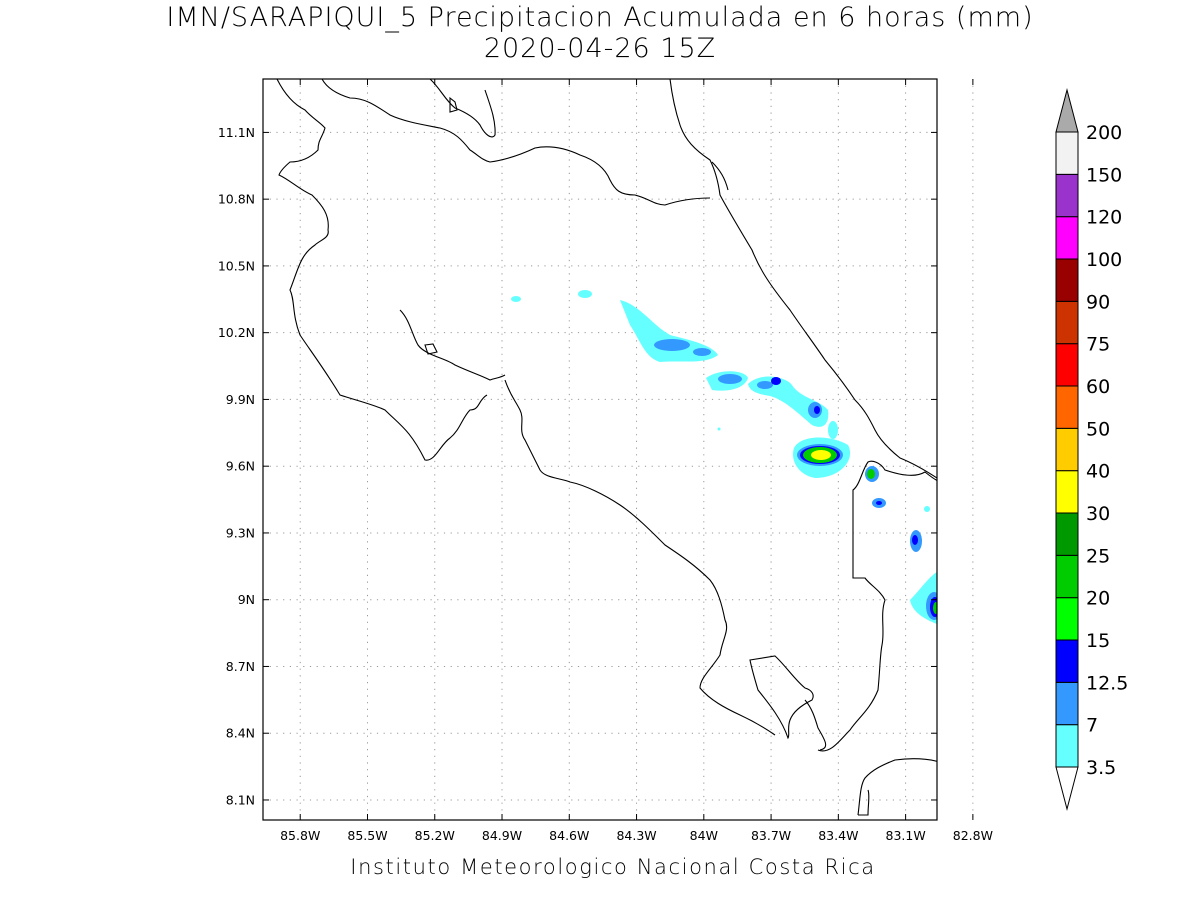 This screenshot has height=900, width=1200. Describe the element at coordinates (636, 835) in the screenshot. I see `lon-tick-label: 84.3W` at that location.